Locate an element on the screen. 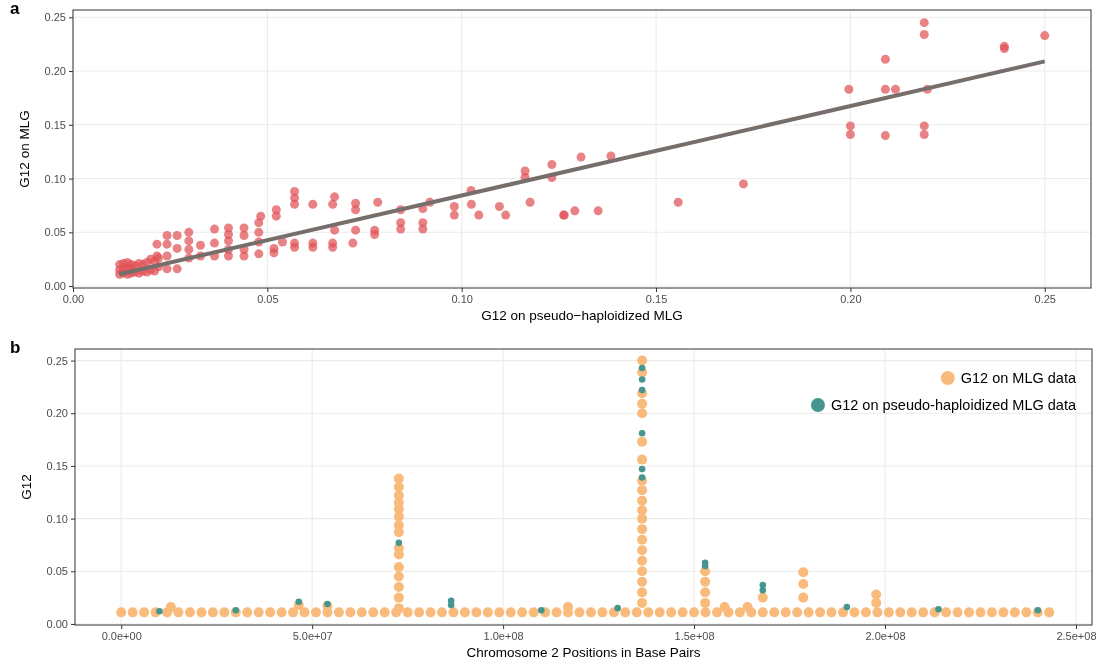 The image size is (1100, 667). x-tick-label: 1.5e+08 is located at coordinates (694, 635).